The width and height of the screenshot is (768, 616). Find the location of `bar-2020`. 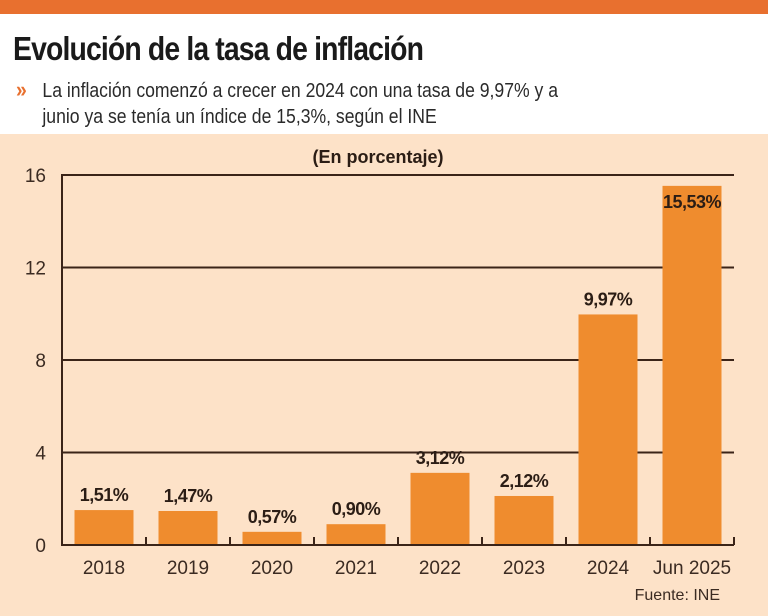

bar-2020 is located at coordinates (272, 538).